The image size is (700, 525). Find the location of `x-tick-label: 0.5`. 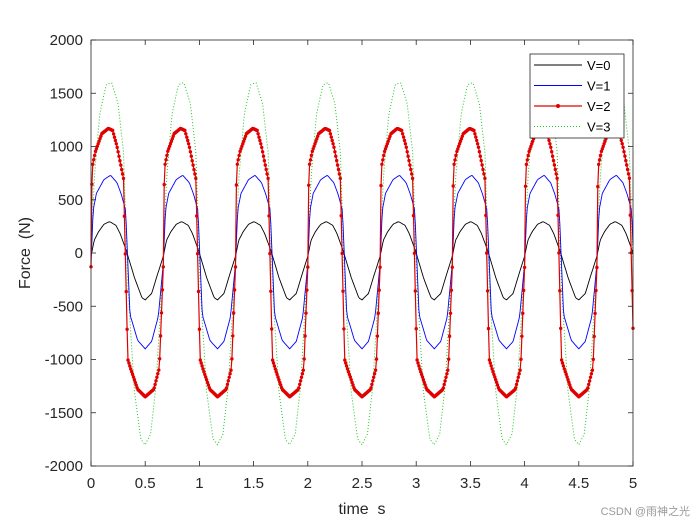

x-tick-label: 0.5 is located at coordinates (145, 483).